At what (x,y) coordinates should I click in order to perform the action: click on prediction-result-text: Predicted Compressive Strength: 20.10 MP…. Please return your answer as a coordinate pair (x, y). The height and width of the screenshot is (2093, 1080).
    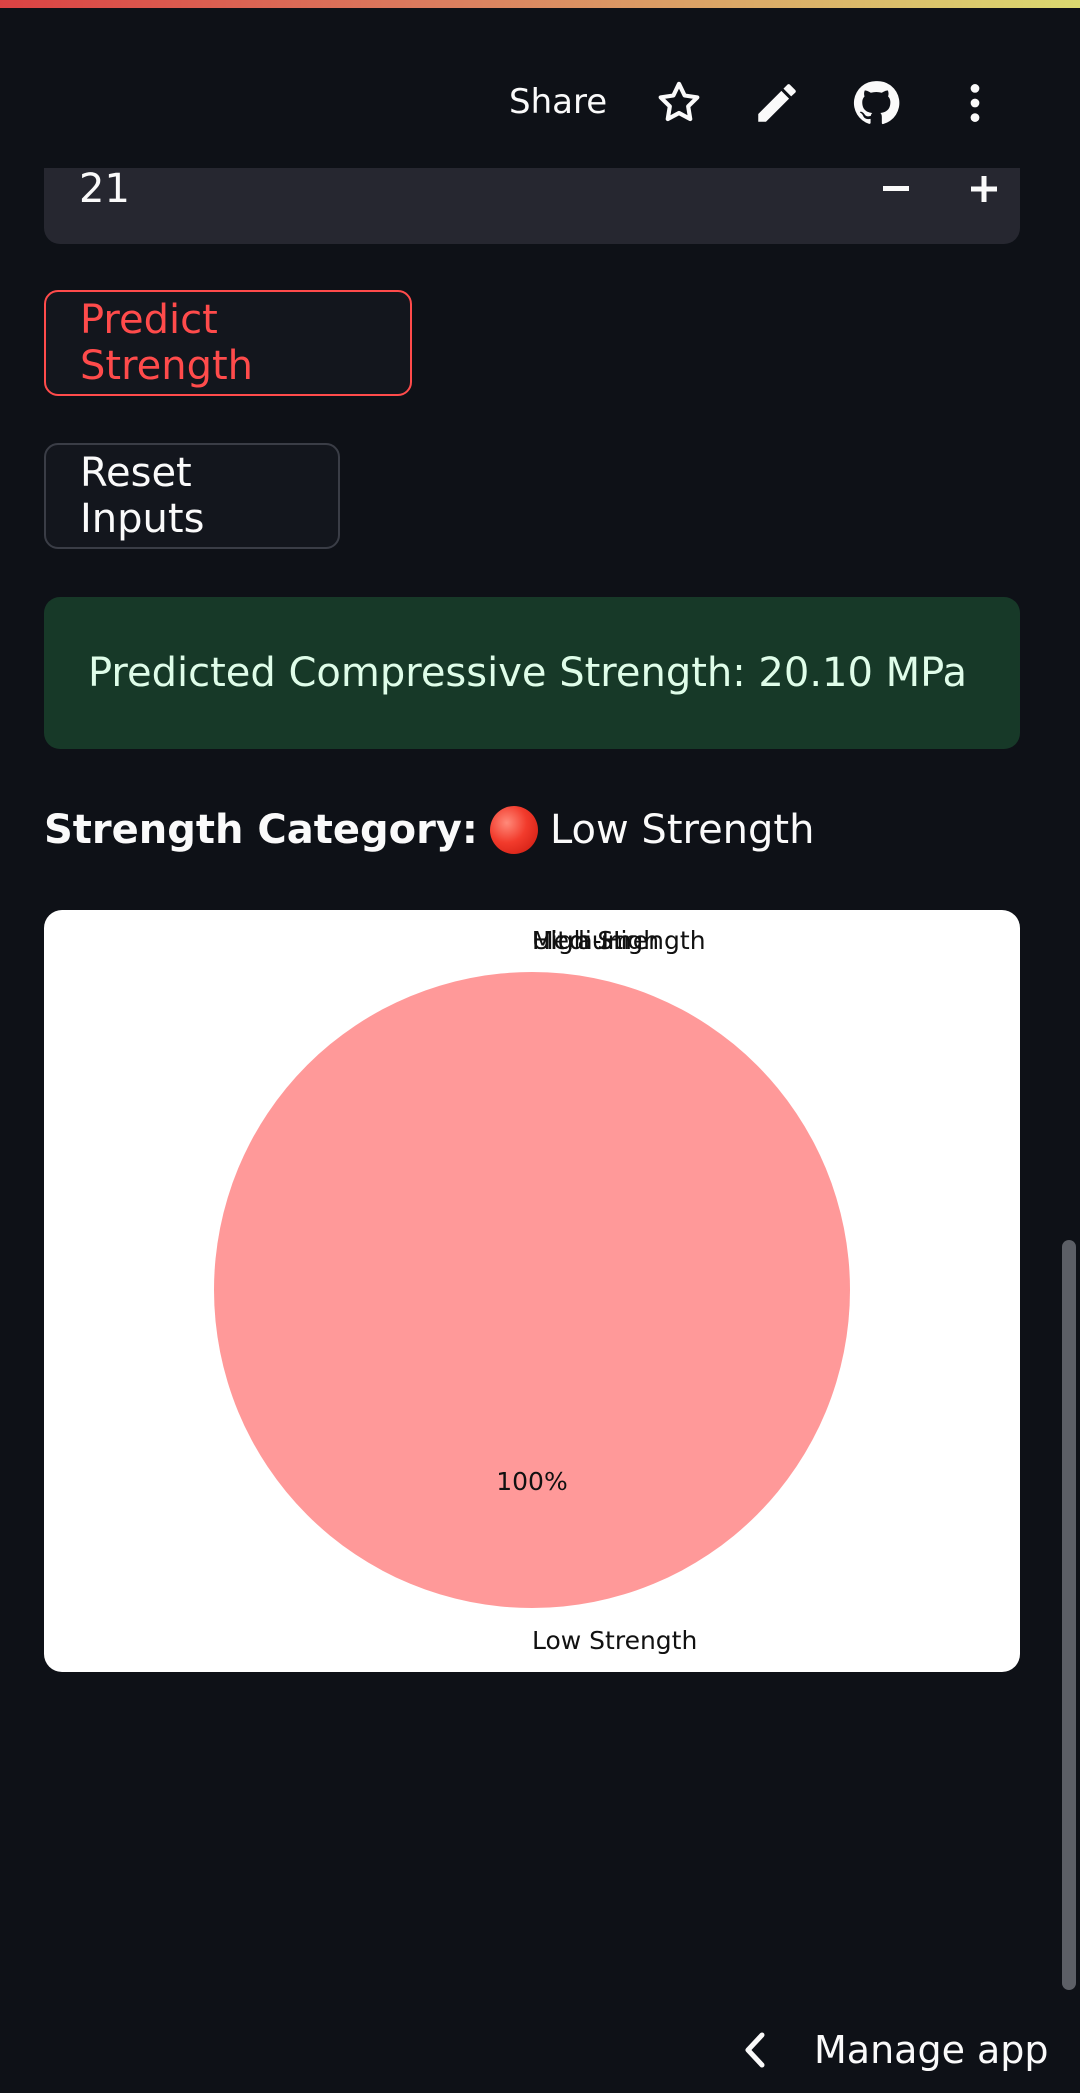
    Looking at the image, I should click on (528, 673).